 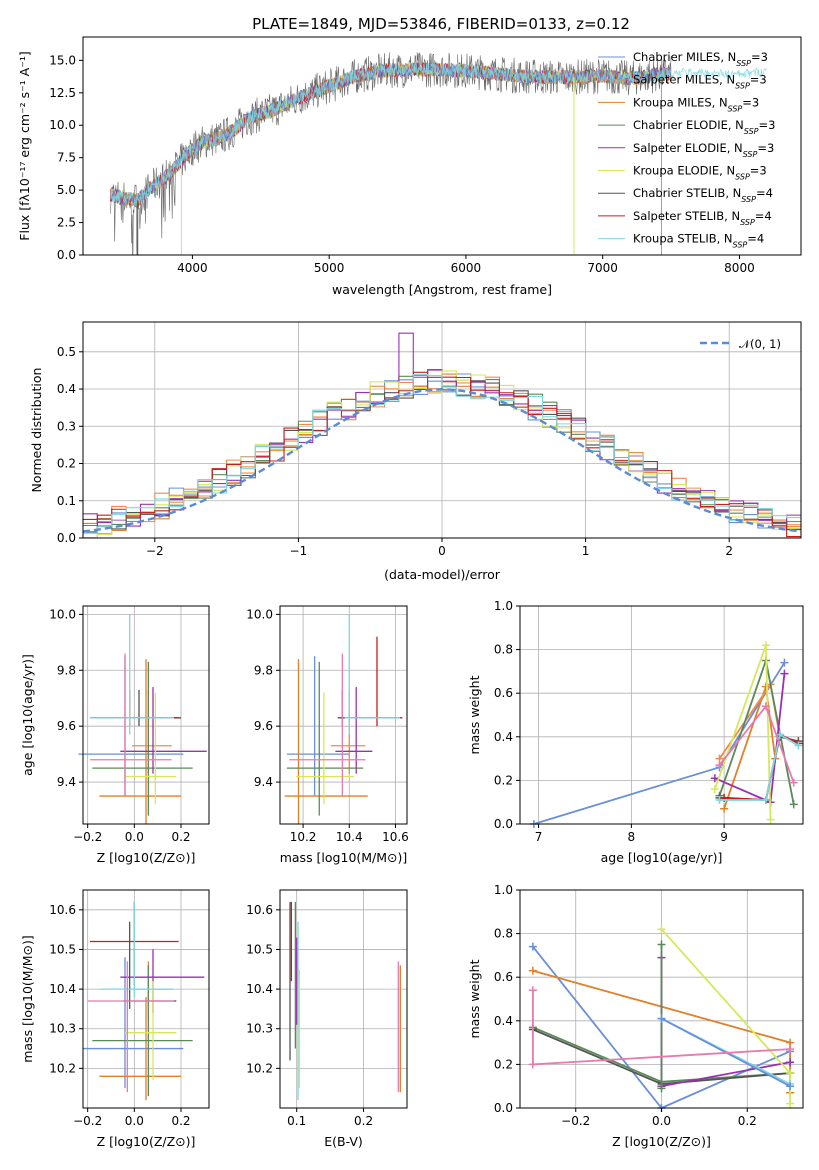 What do you see at coordinates (687, 193) in the screenshot?
I see `legend-text: Chabrier STELIB, N` at bounding box center [687, 193].